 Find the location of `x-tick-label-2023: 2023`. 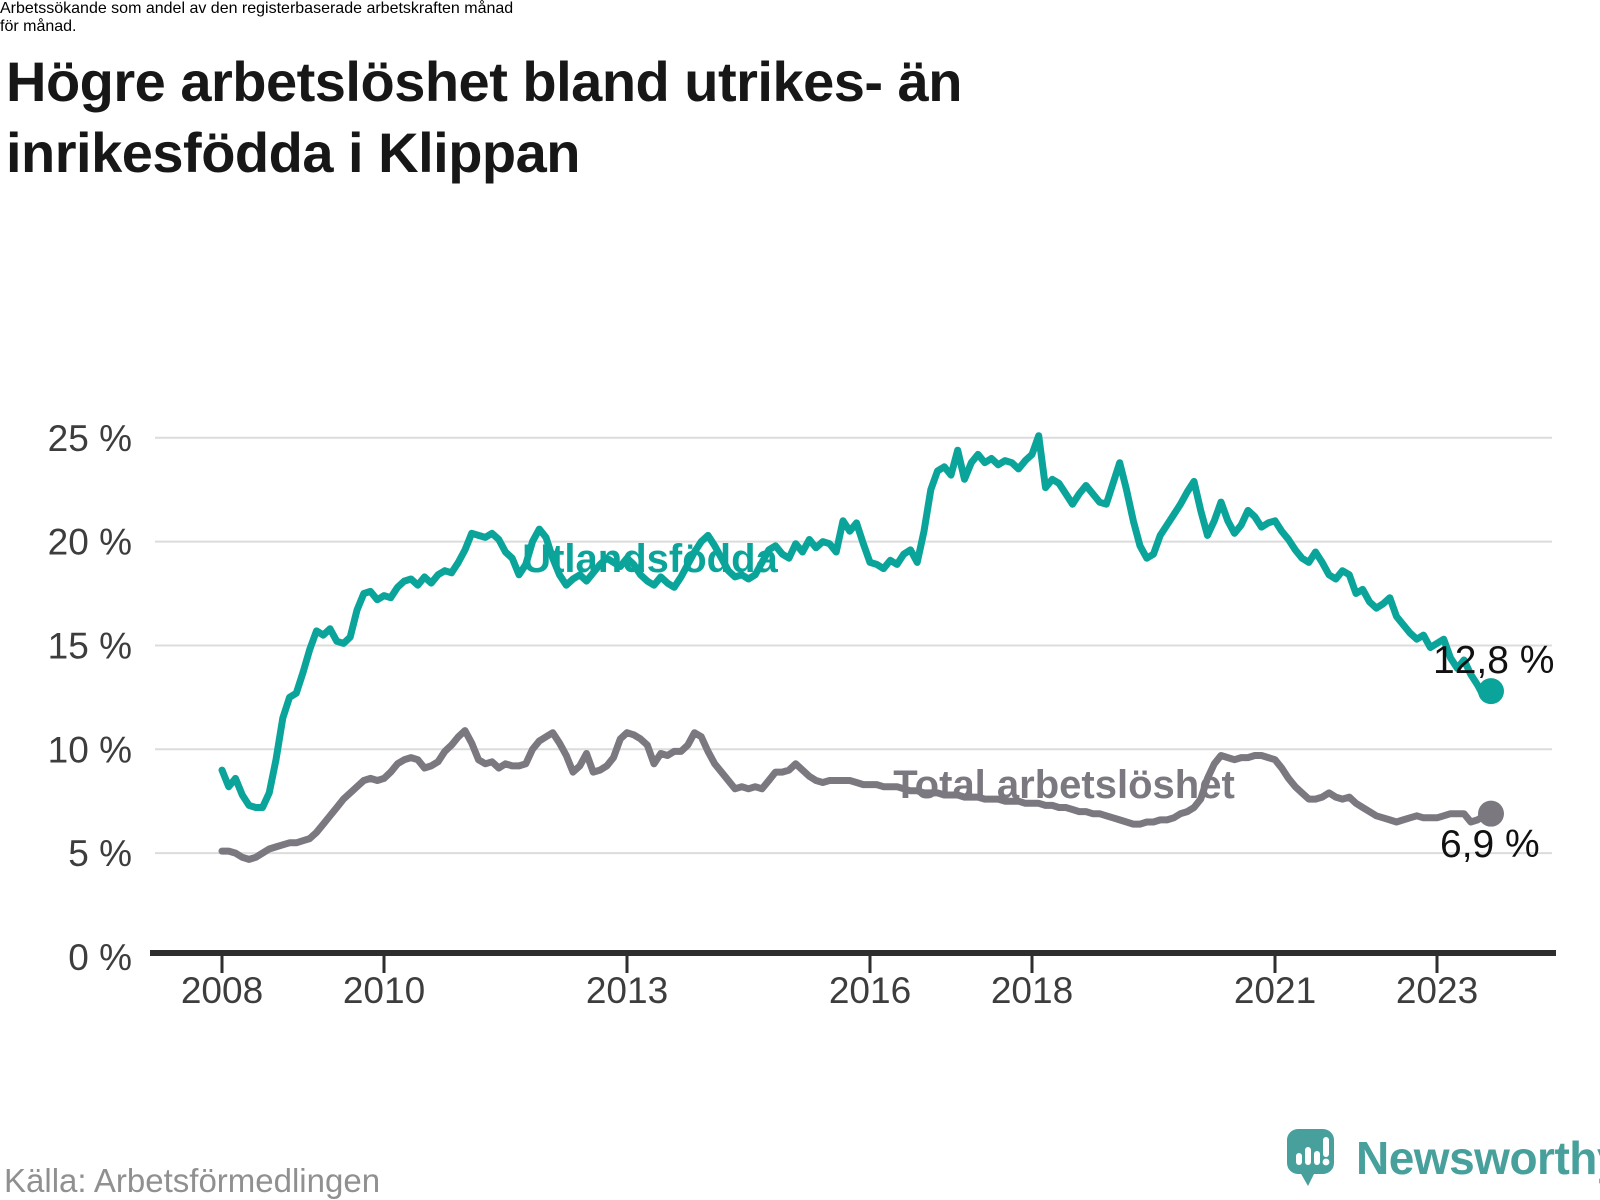

x-tick-label-2023: 2023 is located at coordinates (1437, 990).